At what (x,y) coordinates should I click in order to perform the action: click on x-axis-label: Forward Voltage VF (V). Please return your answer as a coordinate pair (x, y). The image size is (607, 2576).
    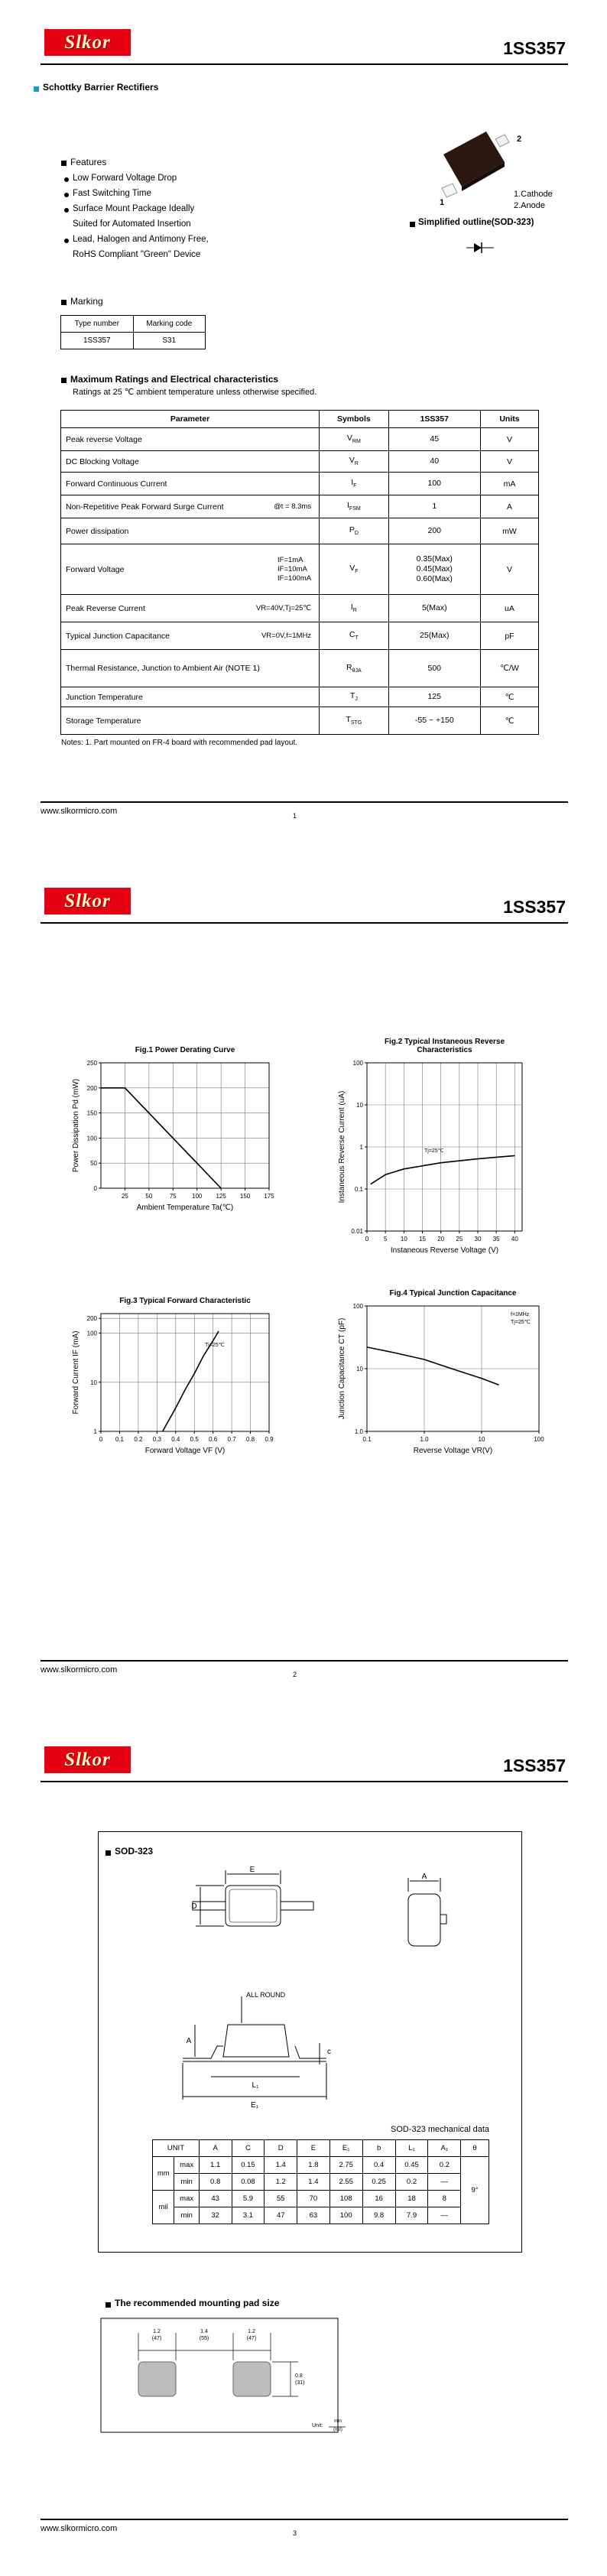
    Looking at the image, I should click on (185, 1451).